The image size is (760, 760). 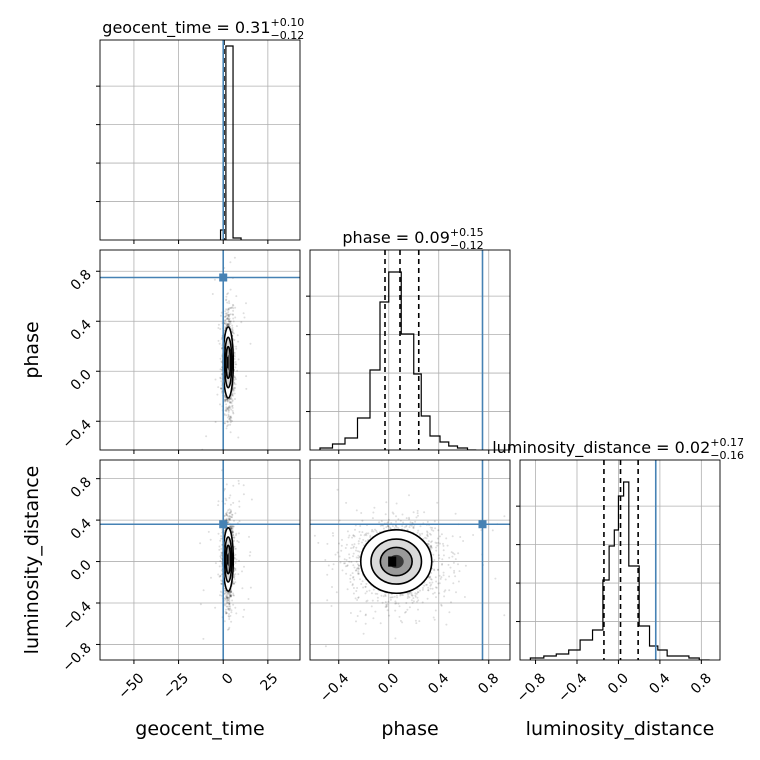 What do you see at coordinates (571, 448) in the screenshot?
I see `title-name: luminosity_distance` at bounding box center [571, 448].